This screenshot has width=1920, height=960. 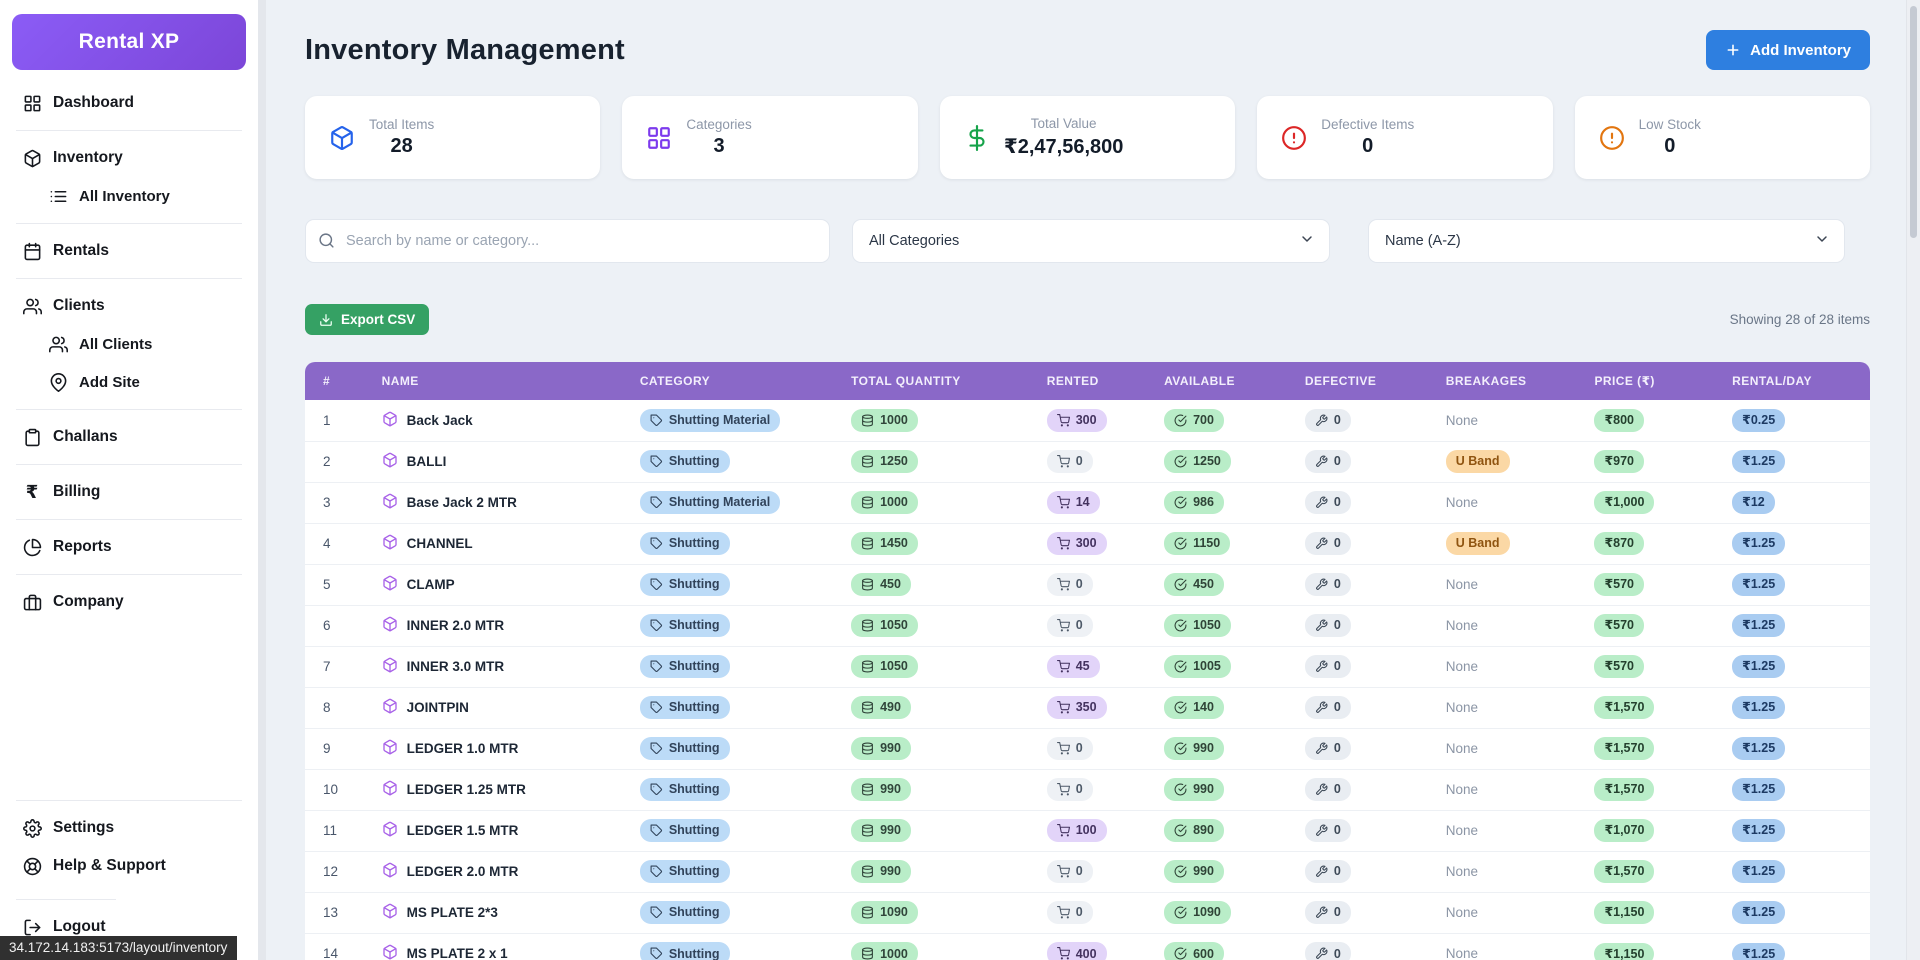 What do you see at coordinates (884, 502) in the screenshot?
I see `quantity-badge: 1000` at bounding box center [884, 502].